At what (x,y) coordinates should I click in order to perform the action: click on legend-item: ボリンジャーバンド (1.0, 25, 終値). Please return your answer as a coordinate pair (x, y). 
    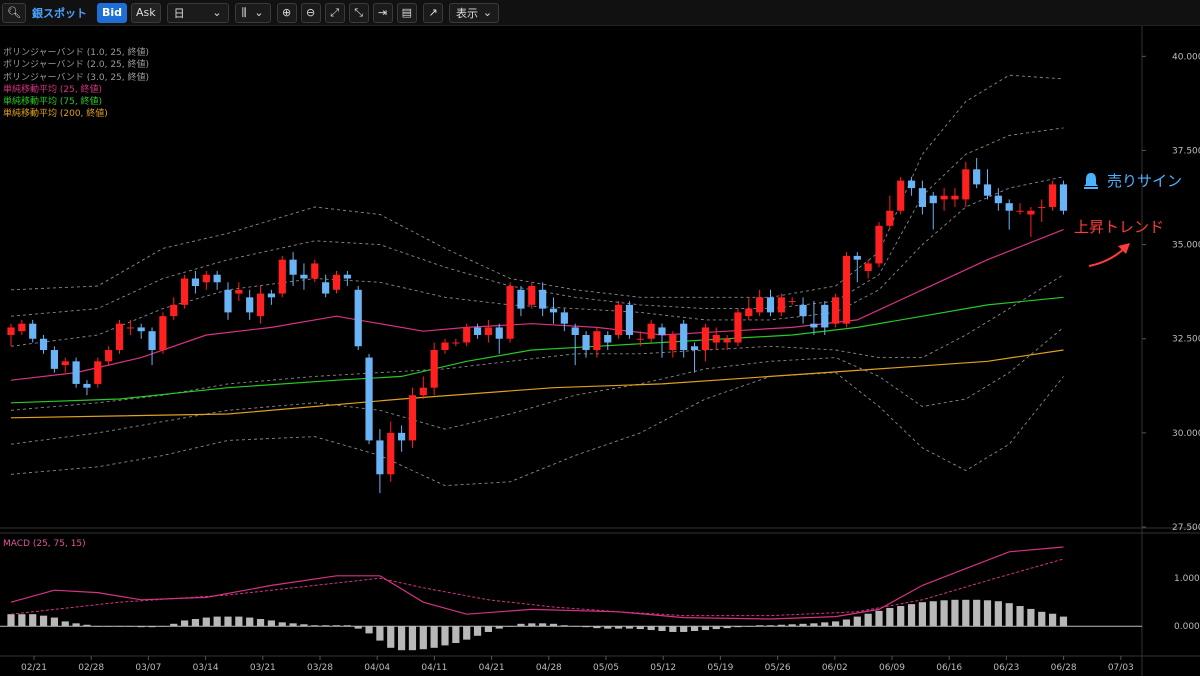
    Looking at the image, I should click on (76, 53).